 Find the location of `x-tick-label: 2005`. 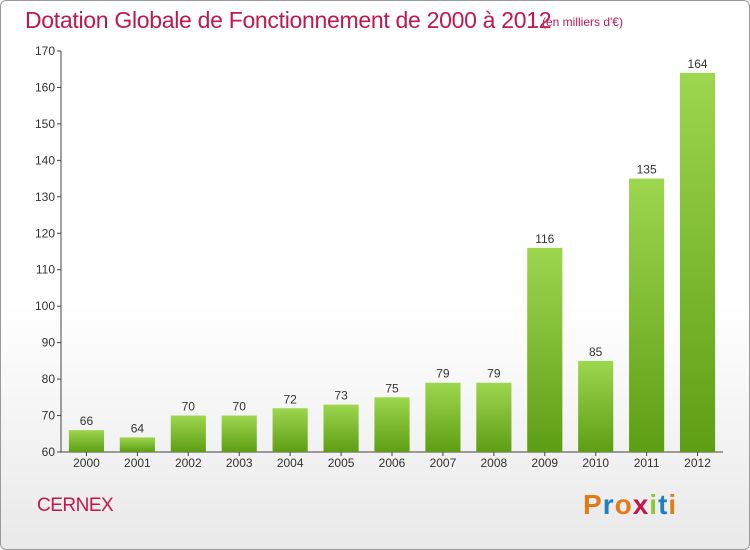

x-tick-label: 2005 is located at coordinates (341, 463).